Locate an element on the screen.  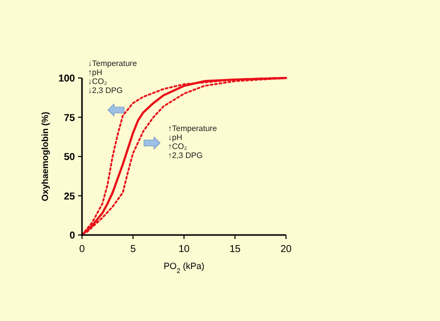
annotation: ↑Temperature ↓pH ↑CO₂ ↑2,3 DPG is located at coordinates (193, 142).